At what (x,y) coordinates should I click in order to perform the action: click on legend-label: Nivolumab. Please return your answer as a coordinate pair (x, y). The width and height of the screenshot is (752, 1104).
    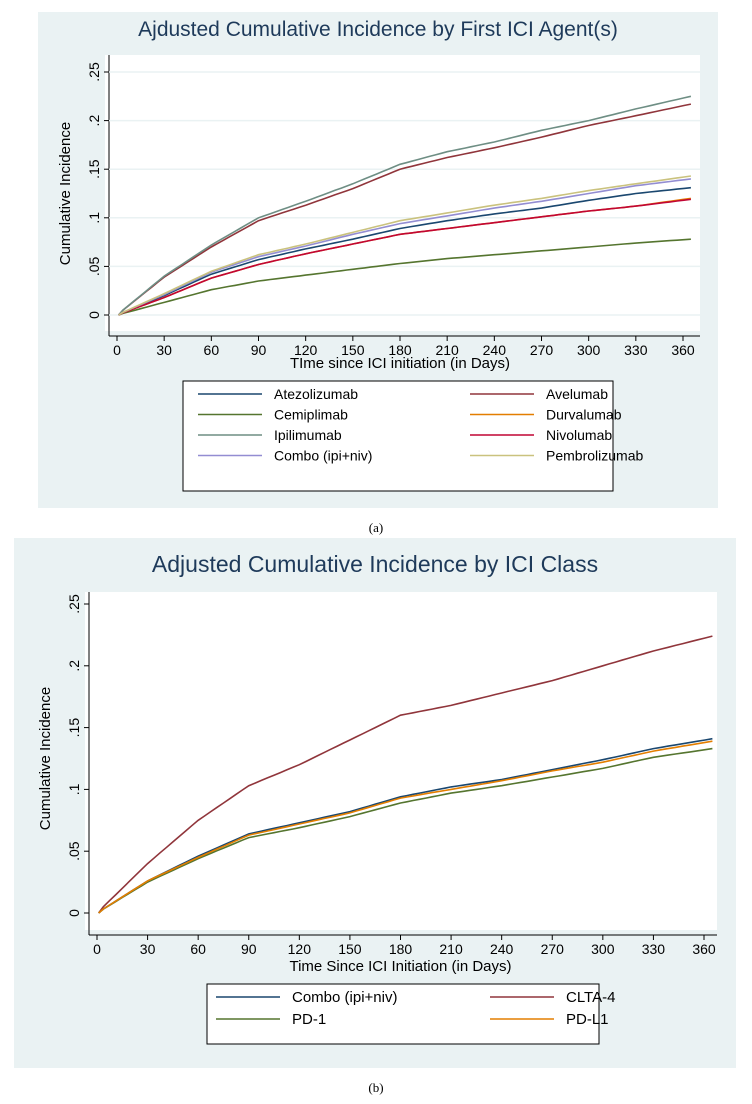
    Looking at the image, I should click on (579, 435).